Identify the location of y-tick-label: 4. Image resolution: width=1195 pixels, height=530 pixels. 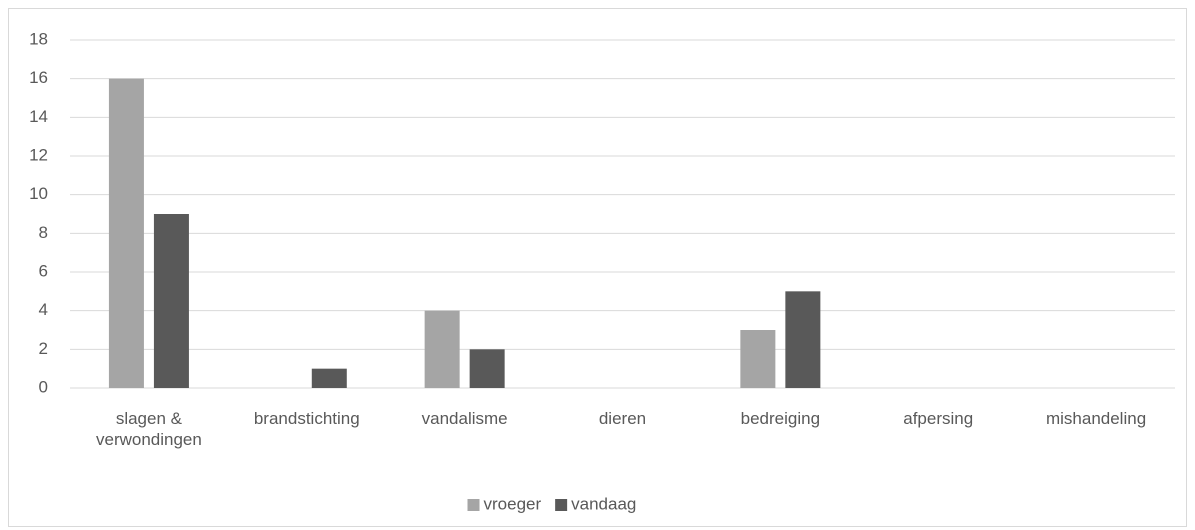
(43, 309).